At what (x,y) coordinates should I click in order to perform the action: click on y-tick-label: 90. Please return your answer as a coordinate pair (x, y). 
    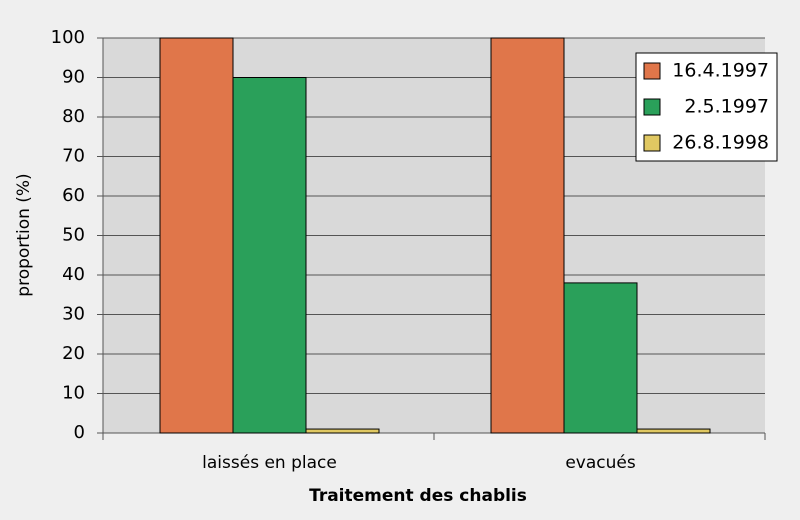
    Looking at the image, I should click on (73, 77).